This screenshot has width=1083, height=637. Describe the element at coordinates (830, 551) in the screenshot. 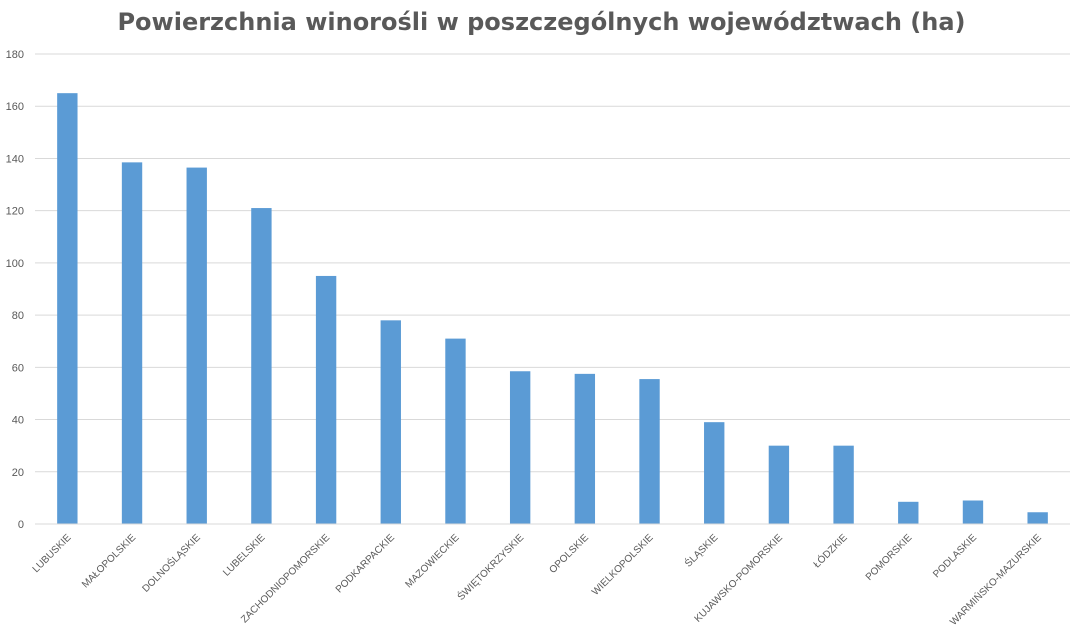

I see `x-tick-label: ŁÓDZKIE` at that location.